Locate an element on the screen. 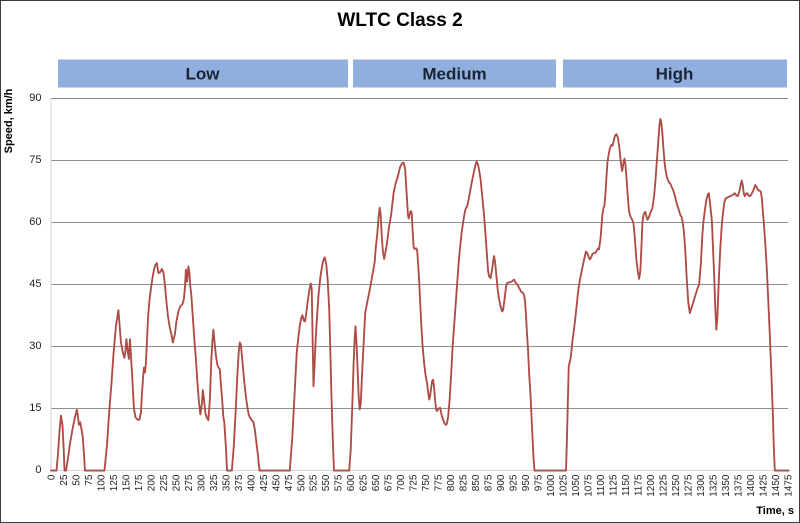 Image resolution: width=800 pixels, height=523 pixels. svg-text: 1425 is located at coordinates (763, 485).